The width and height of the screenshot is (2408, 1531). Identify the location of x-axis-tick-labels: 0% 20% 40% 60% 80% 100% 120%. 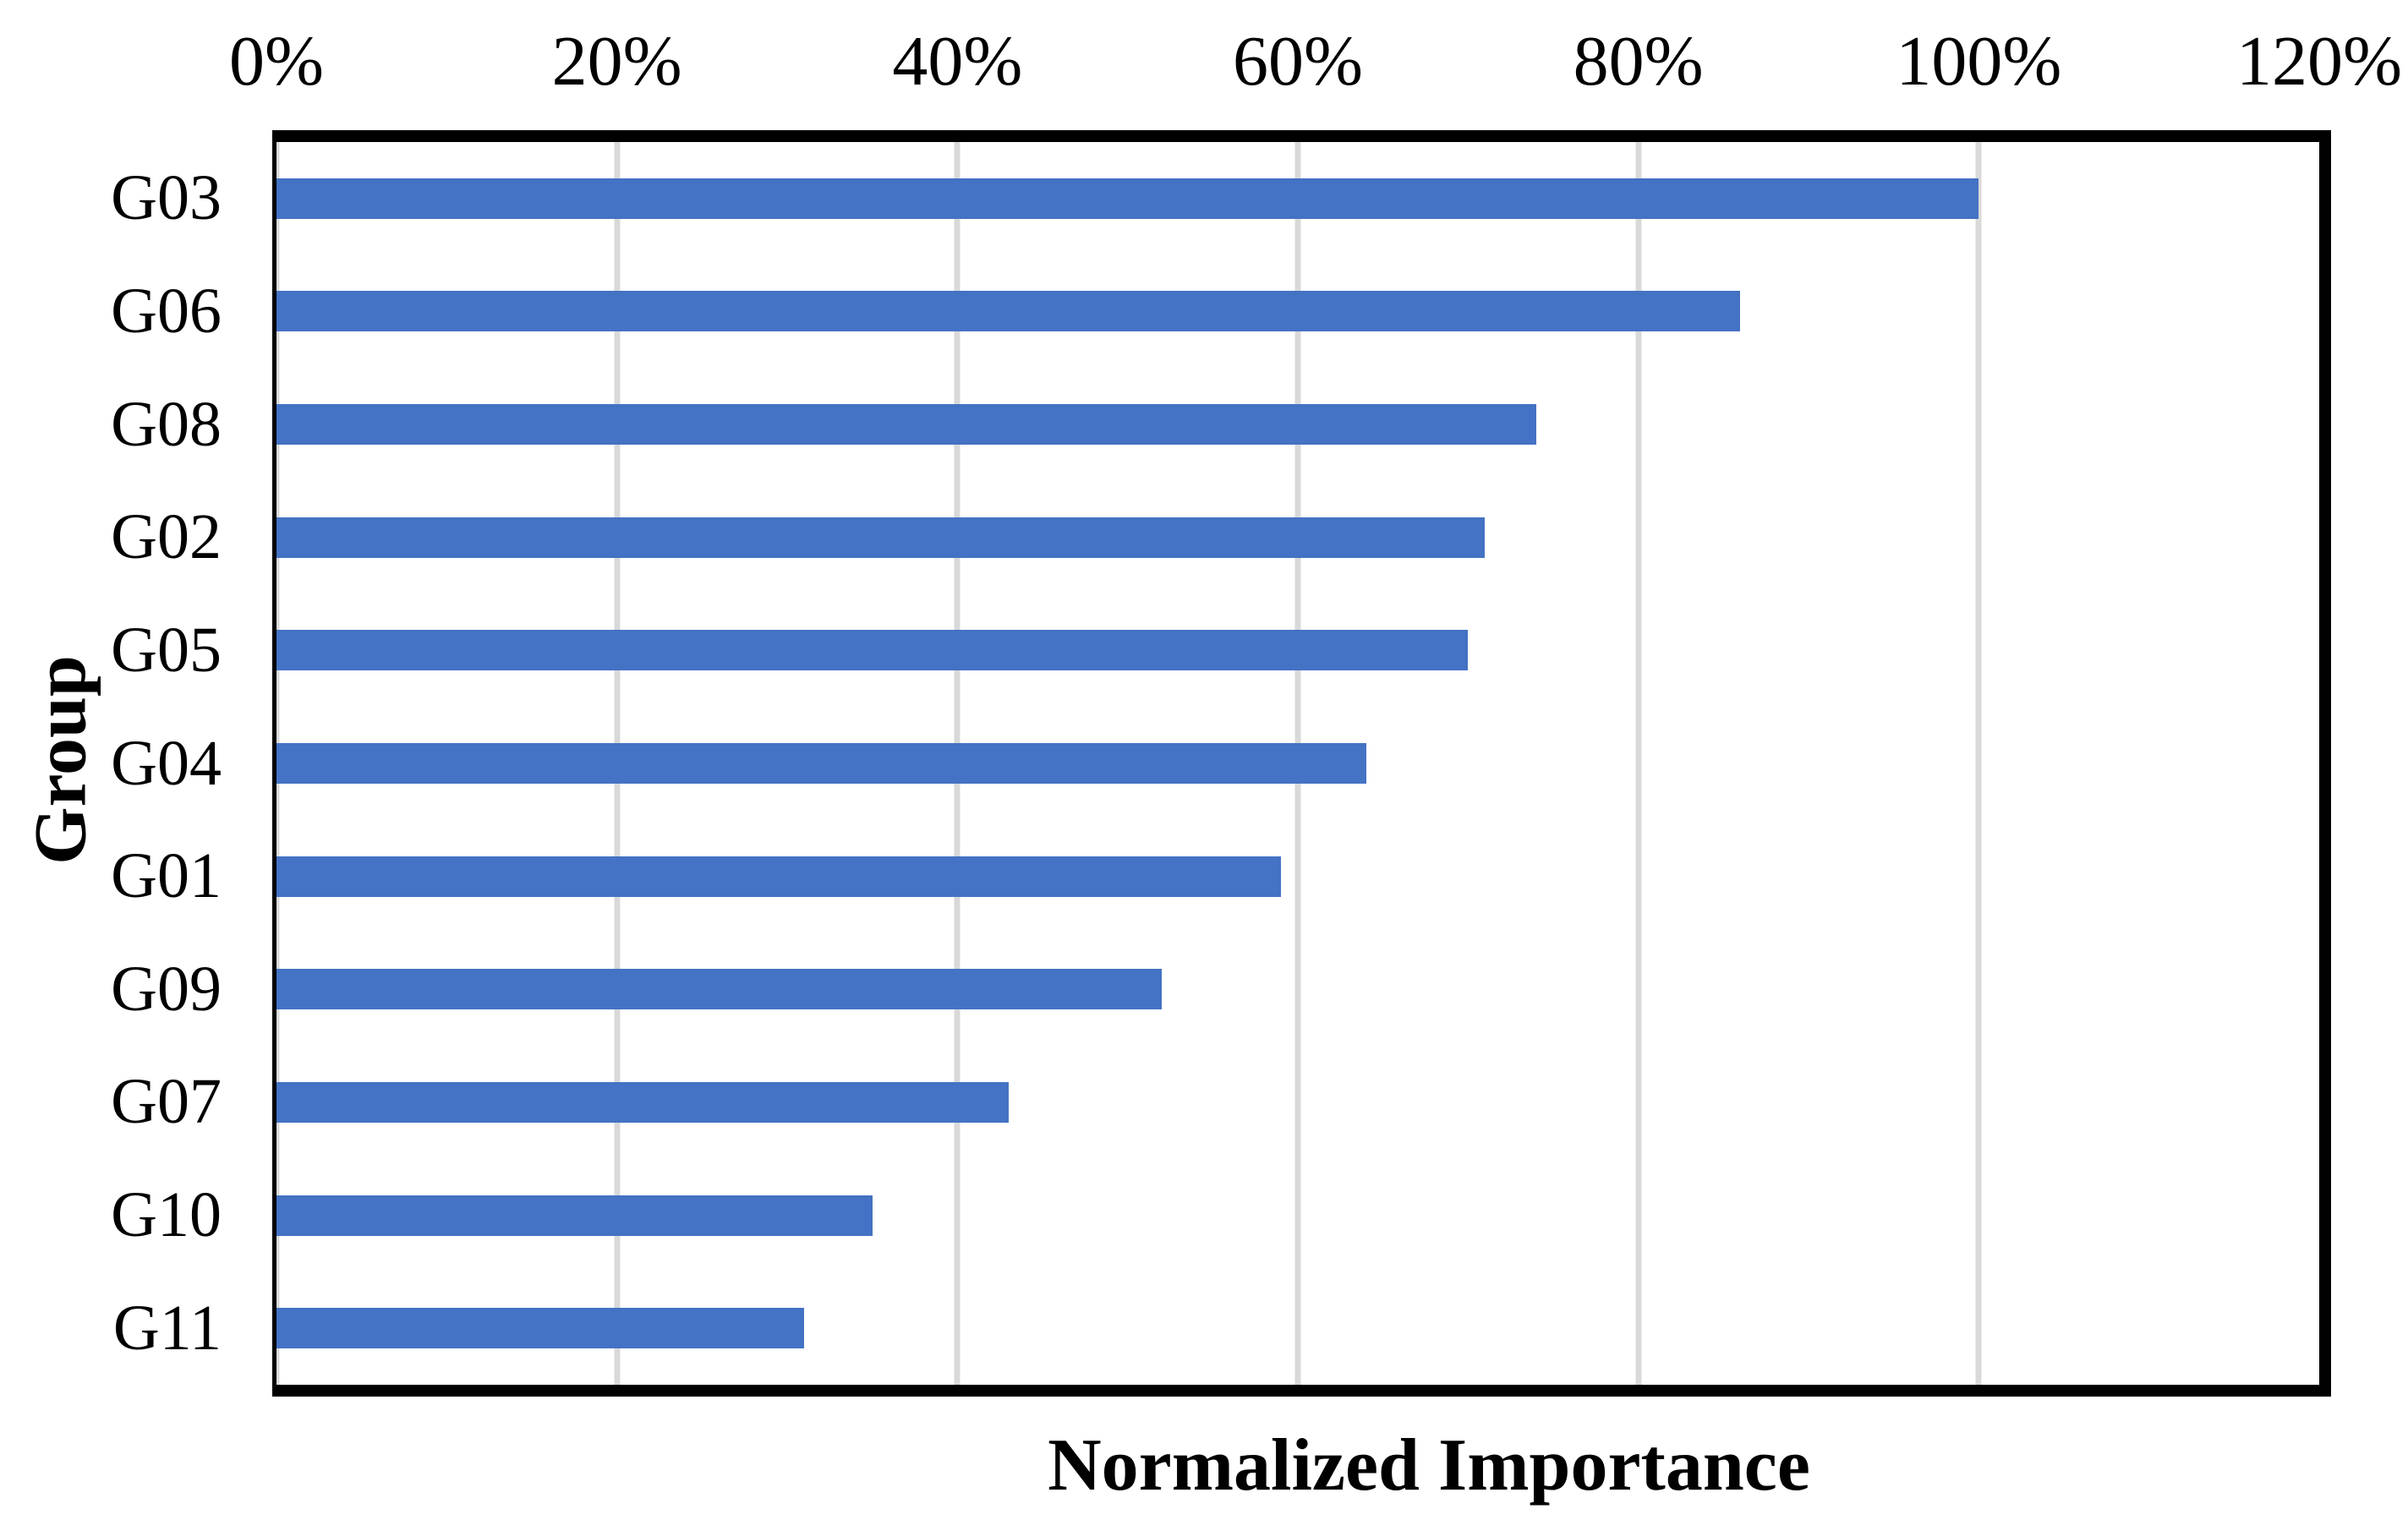
(1315, 64).